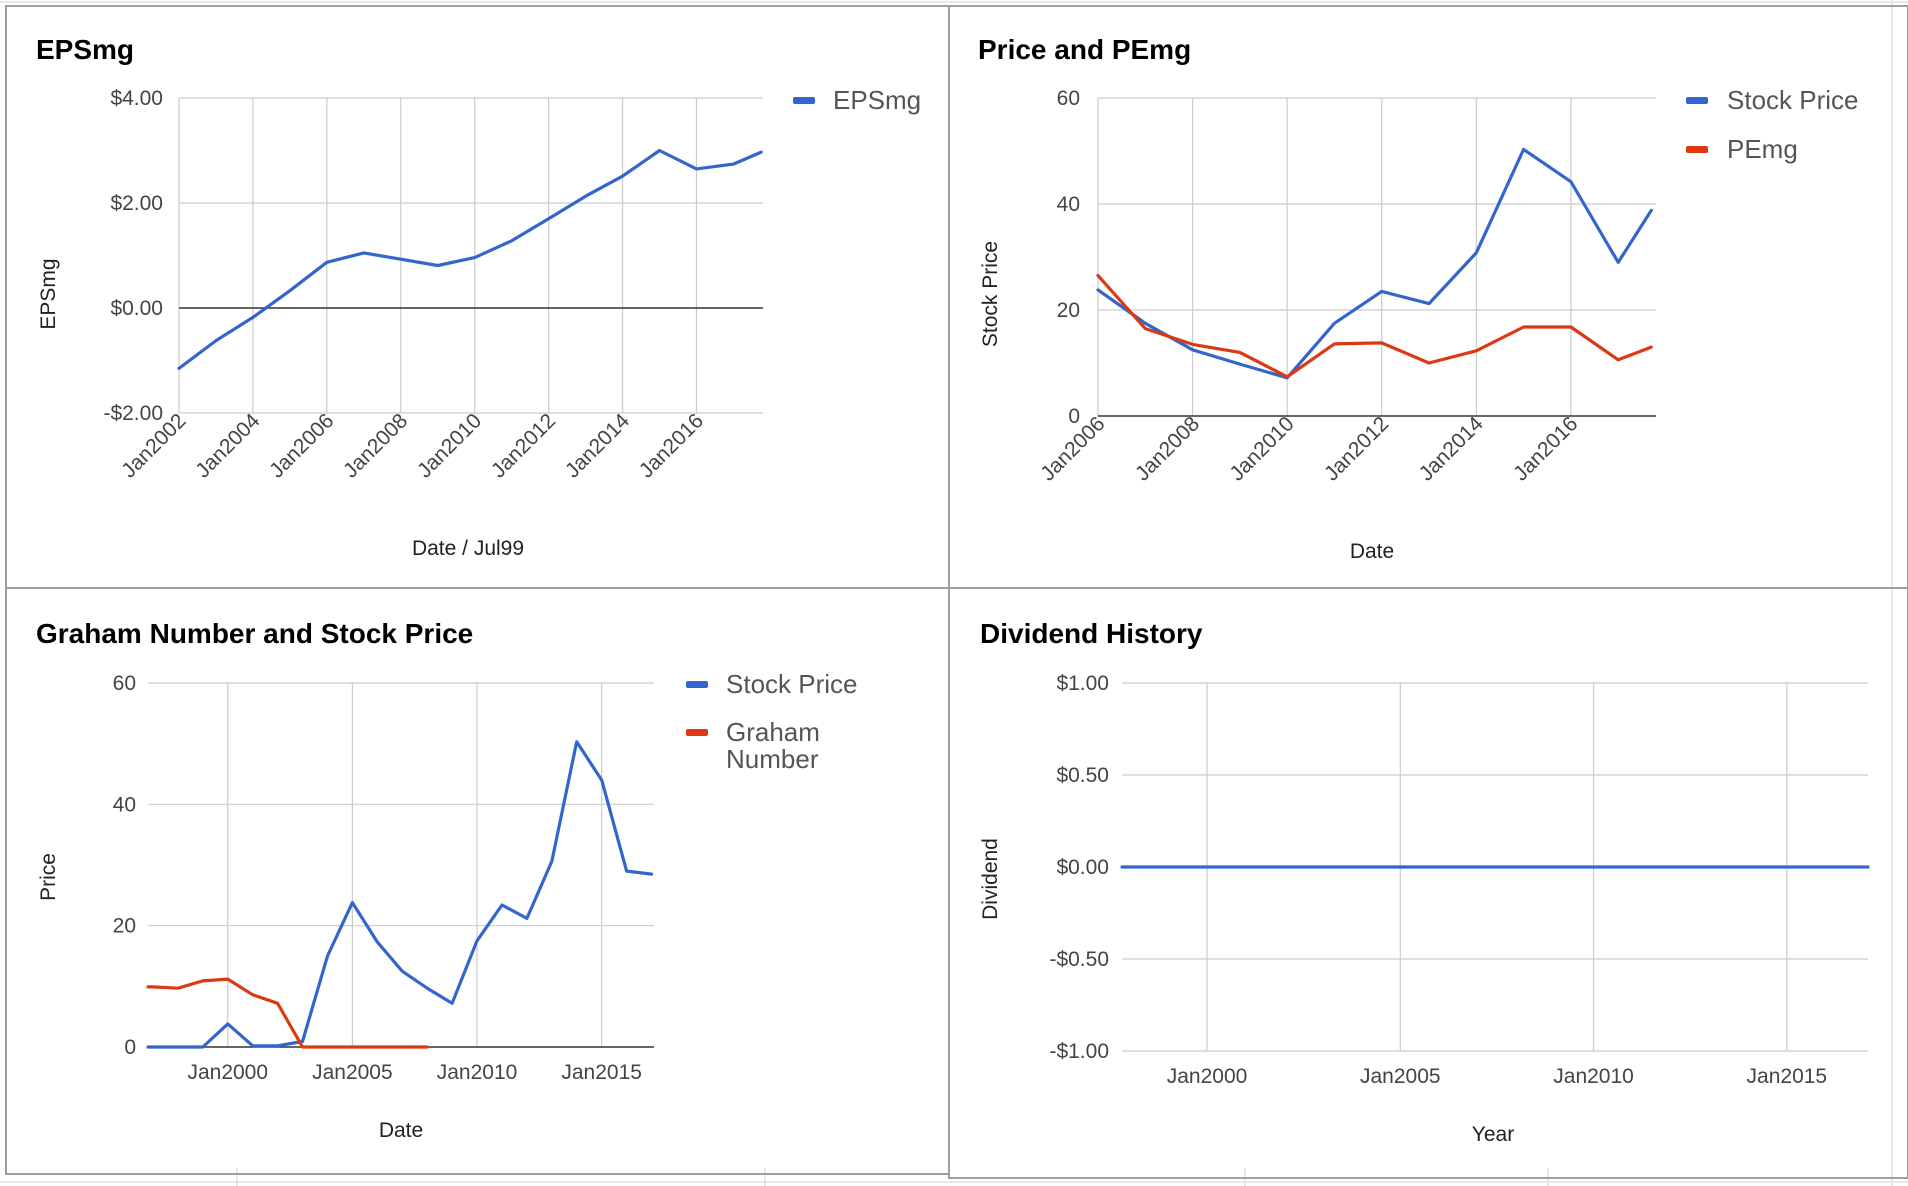  I want to click on x-axis-title: Date / Jul99, so click(468, 548).